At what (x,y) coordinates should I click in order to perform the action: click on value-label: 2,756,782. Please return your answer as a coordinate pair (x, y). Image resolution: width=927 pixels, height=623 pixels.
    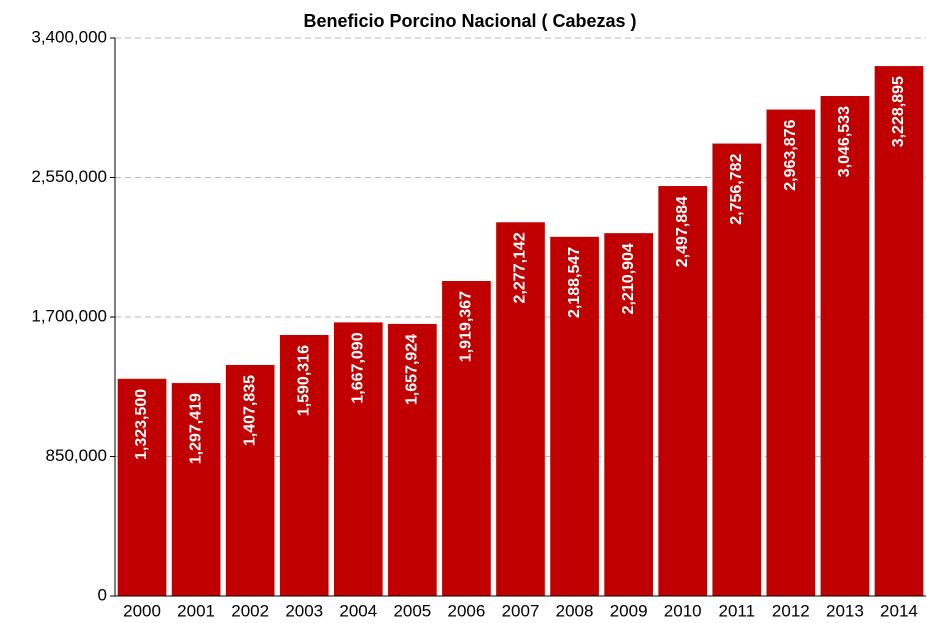
    Looking at the image, I should click on (736, 188).